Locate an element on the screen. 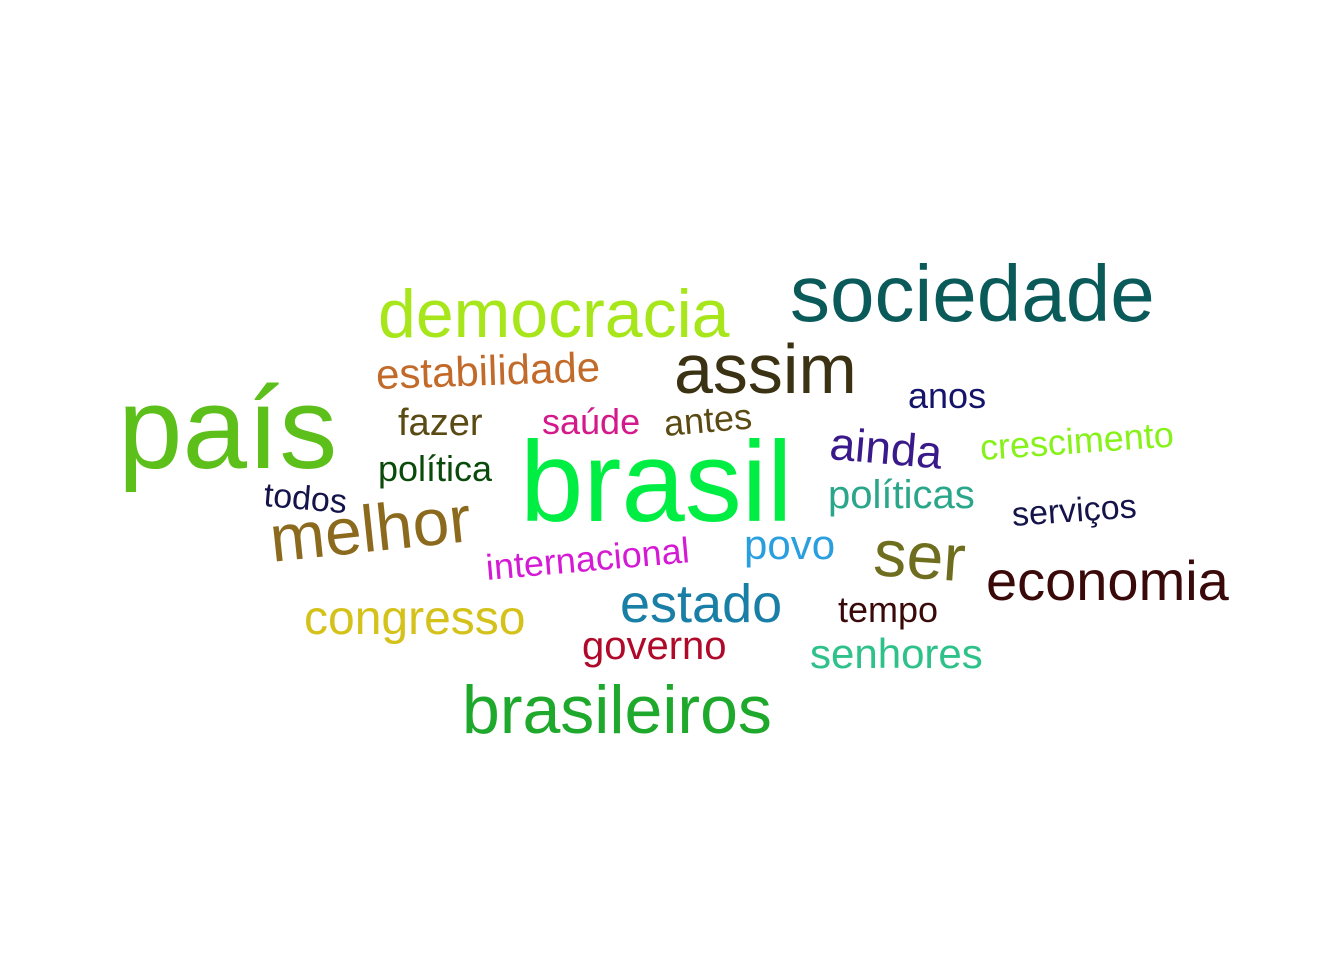 The image size is (1344, 960). word-assim: assim is located at coordinates (765, 369).